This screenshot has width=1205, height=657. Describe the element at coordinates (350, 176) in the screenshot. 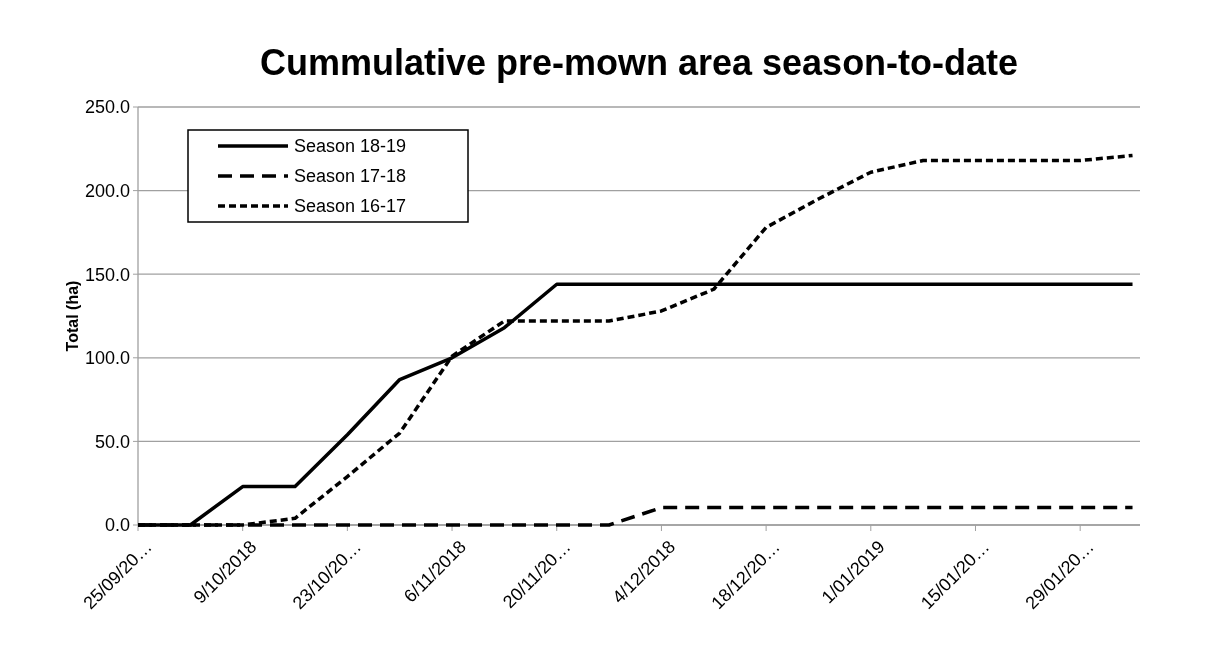

I see `legend-label: Season 17-18` at that location.